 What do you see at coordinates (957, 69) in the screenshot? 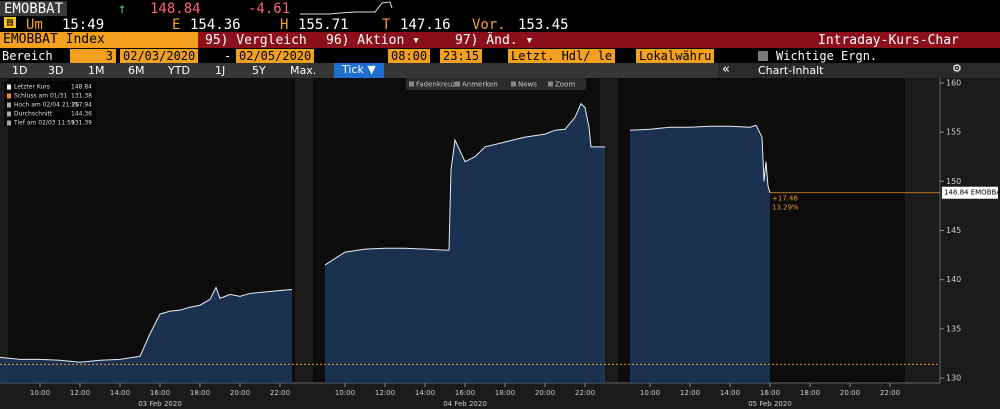
I see `settings-icon: ⚙` at bounding box center [957, 69].